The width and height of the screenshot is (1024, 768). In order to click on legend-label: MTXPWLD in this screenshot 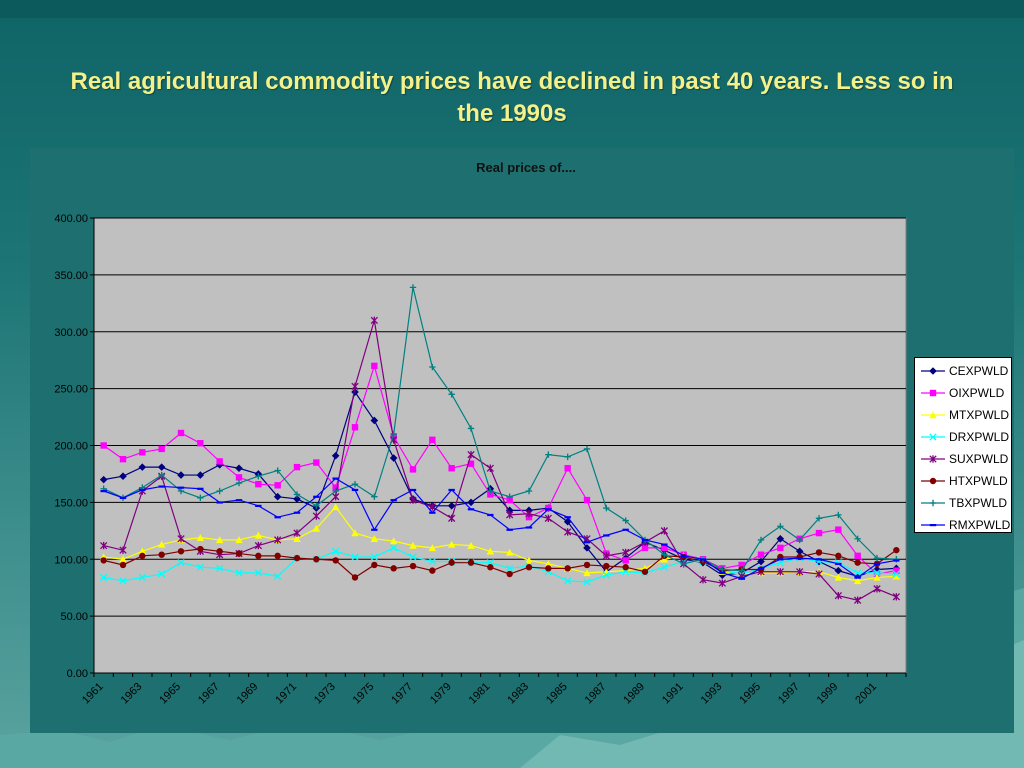, I will do `click(979, 415)`.